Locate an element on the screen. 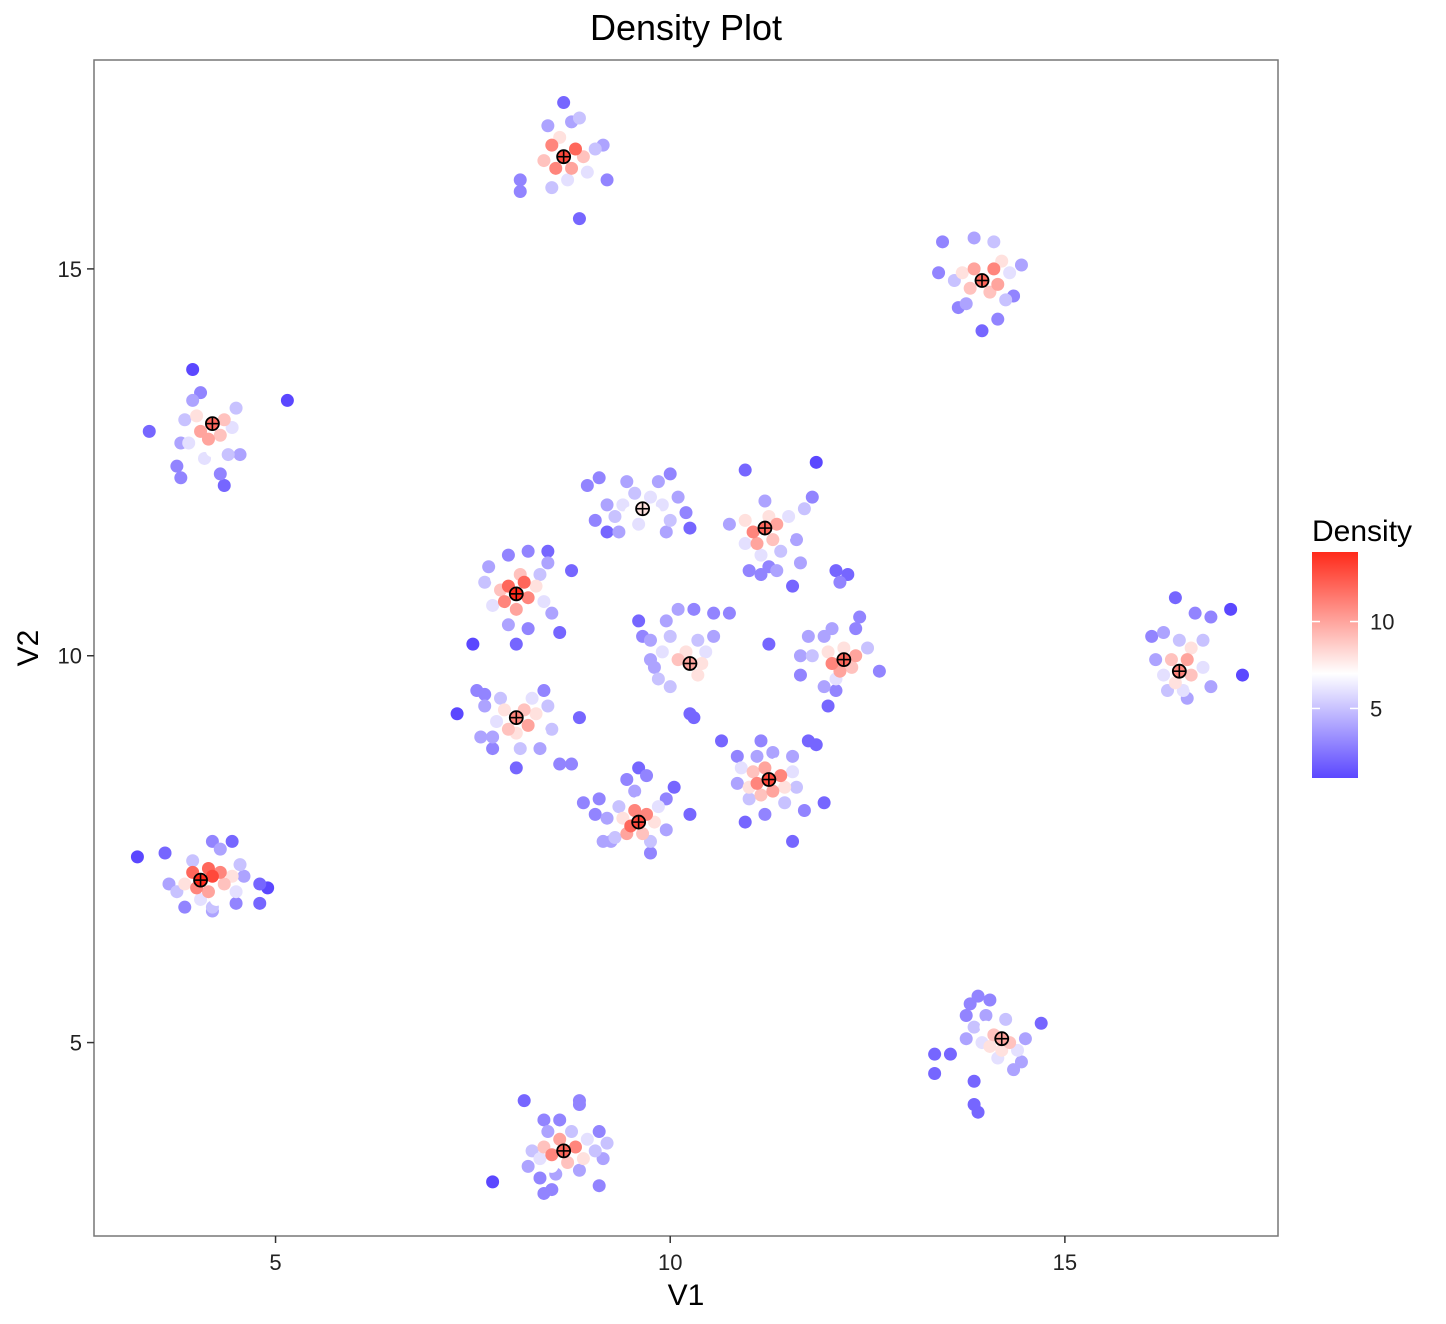 This screenshot has width=1446, height=1324. legend-ticks: 5 10 is located at coordinates (1353, 665).